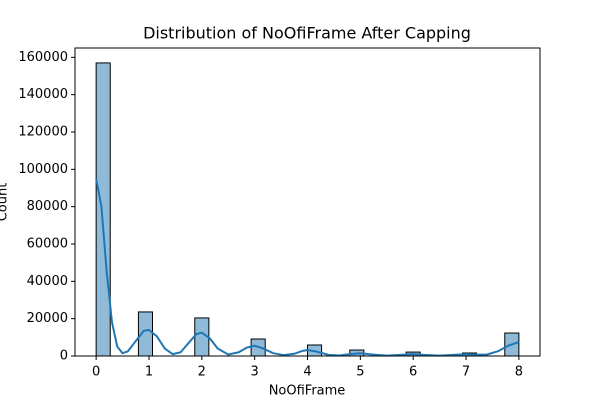  I want to click on x-tick-label: 0, so click(96, 372).